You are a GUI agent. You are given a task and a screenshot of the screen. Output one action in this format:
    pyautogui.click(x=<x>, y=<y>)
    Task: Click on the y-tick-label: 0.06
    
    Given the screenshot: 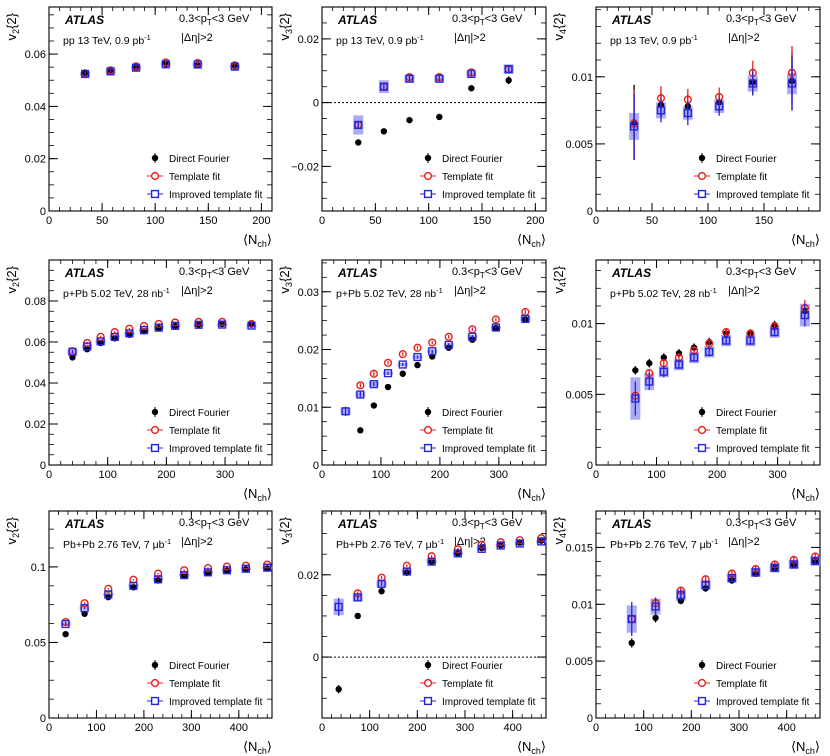 What is the action you would take?
    pyautogui.click(x=35, y=343)
    